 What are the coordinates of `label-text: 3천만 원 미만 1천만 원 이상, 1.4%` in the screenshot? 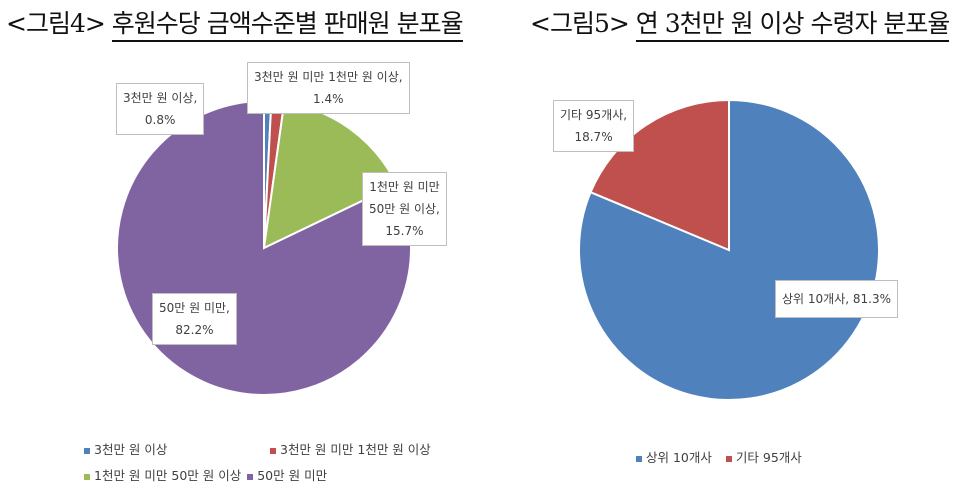 It's located at (328, 88).